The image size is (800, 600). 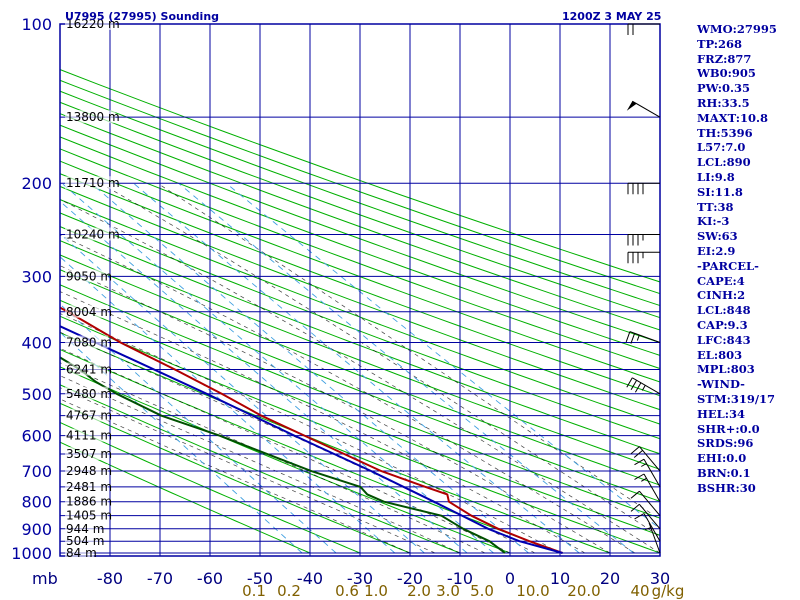 What do you see at coordinates (510, 578) in the screenshot?
I see `temperature-tick-label: 0` at bounding box center [510, 578].